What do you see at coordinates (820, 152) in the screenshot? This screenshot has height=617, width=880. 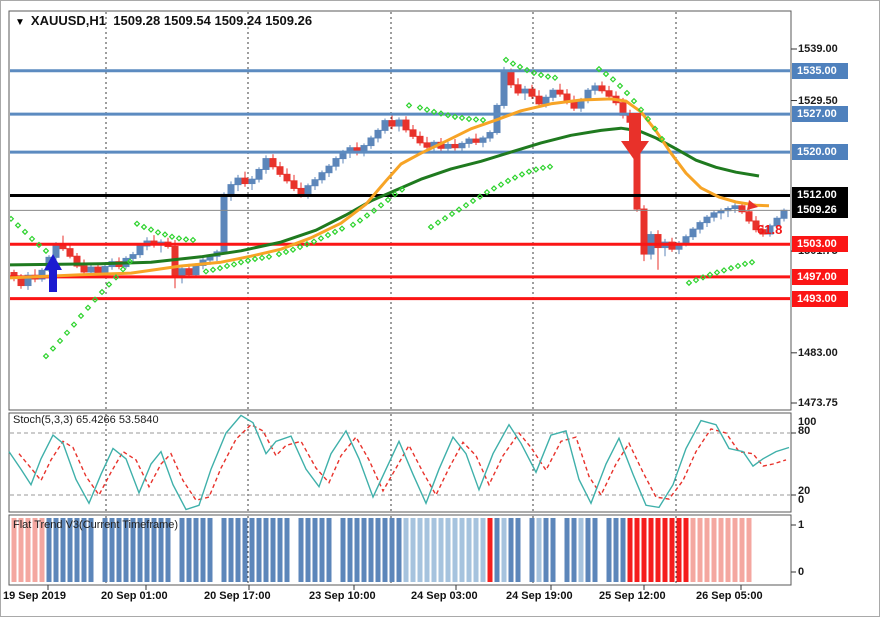 I see `price-badge: 1520.00` at bounding box center [820, 152].